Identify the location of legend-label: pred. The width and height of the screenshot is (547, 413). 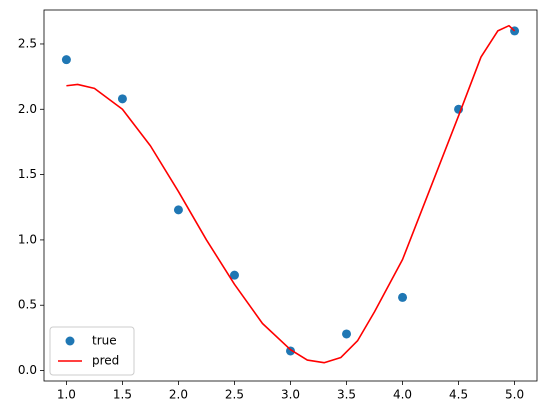
(105, 361).